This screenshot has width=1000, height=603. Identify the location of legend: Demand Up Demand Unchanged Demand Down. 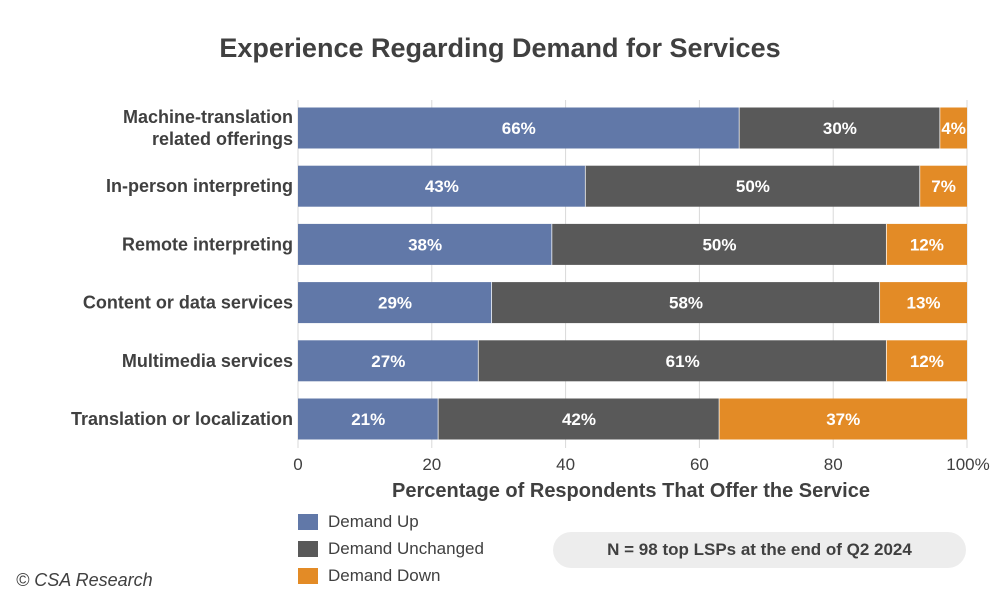
(391, 548).